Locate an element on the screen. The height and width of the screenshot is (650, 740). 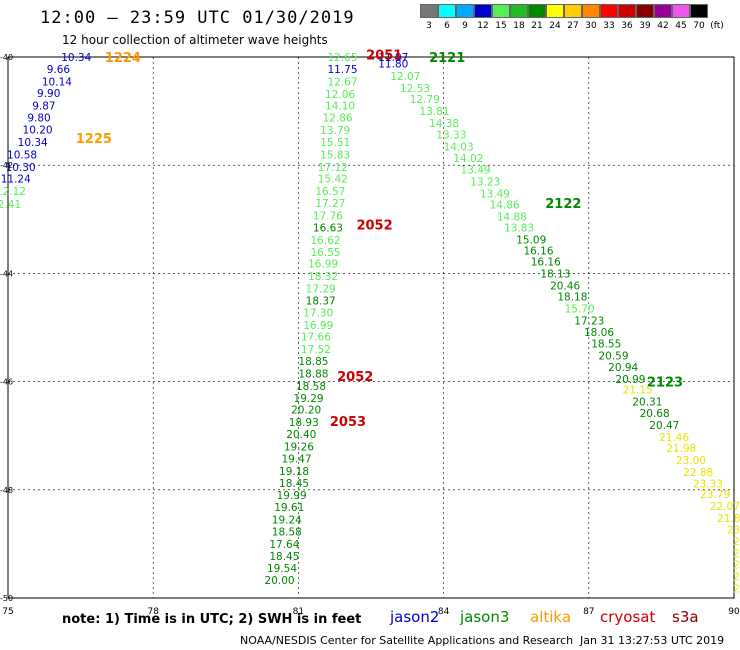
wave-height-label: 17.27 is located at coordinates (330, 204).